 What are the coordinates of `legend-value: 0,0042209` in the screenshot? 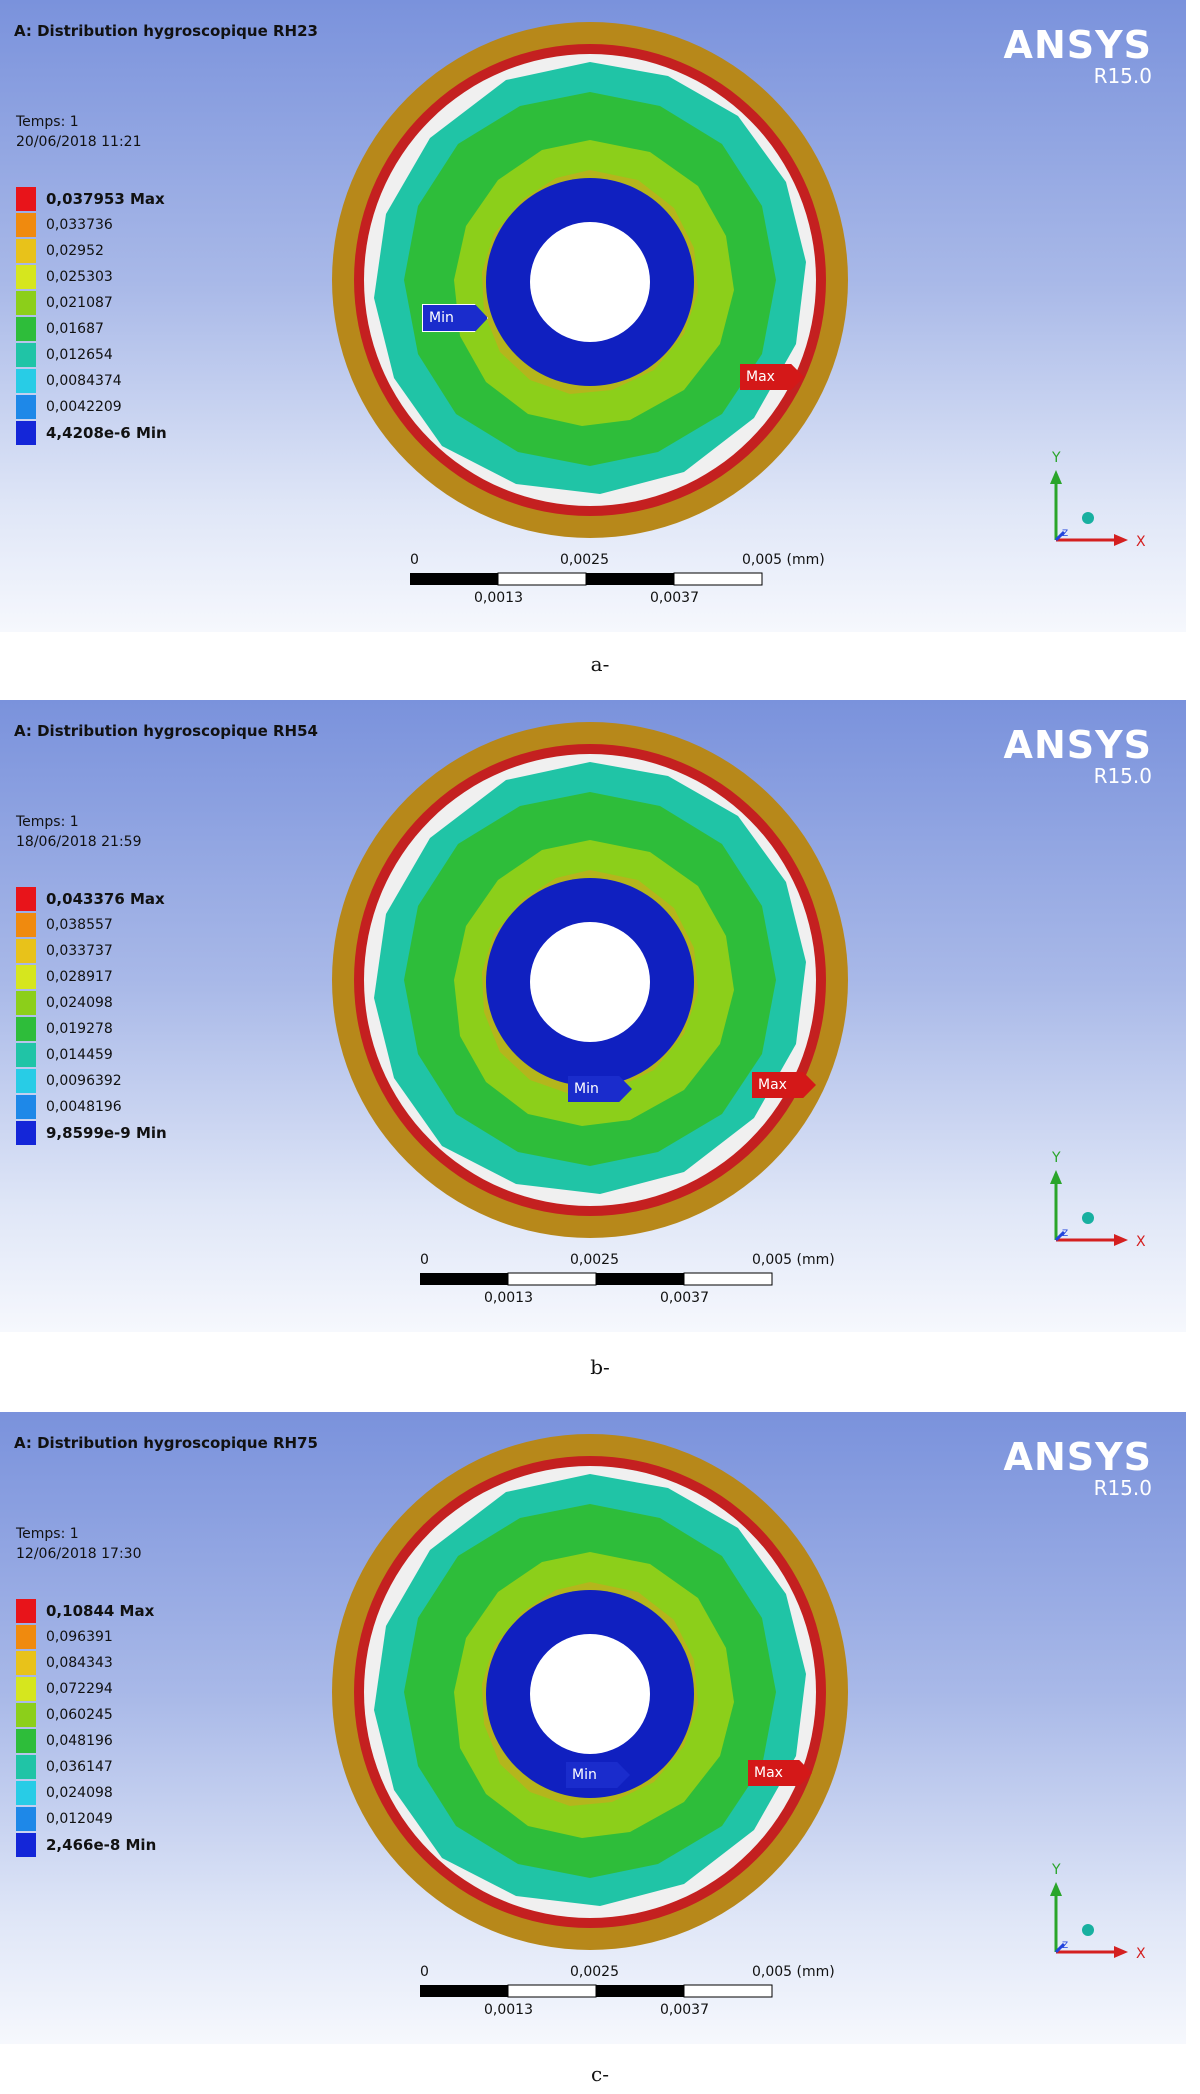 It's located at (84, 407).